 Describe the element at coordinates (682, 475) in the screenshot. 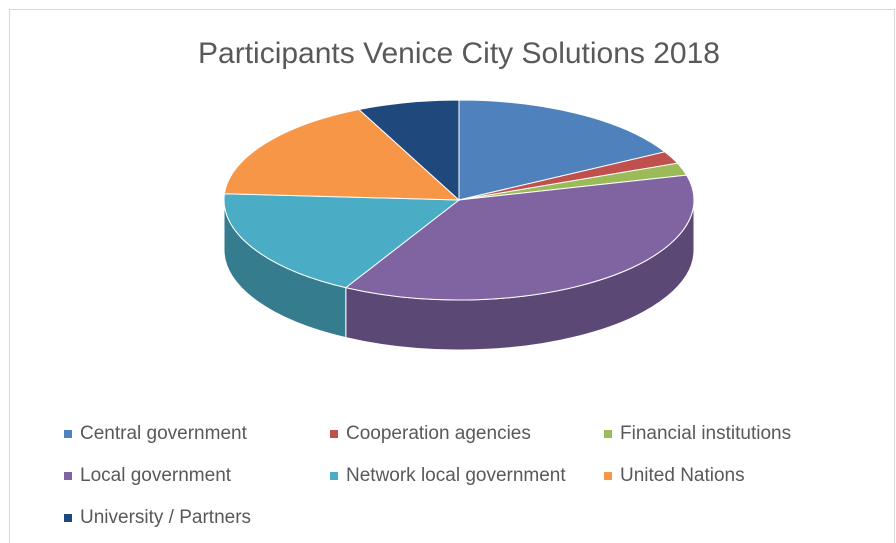

I see `legend-label: United Nations` at that location.